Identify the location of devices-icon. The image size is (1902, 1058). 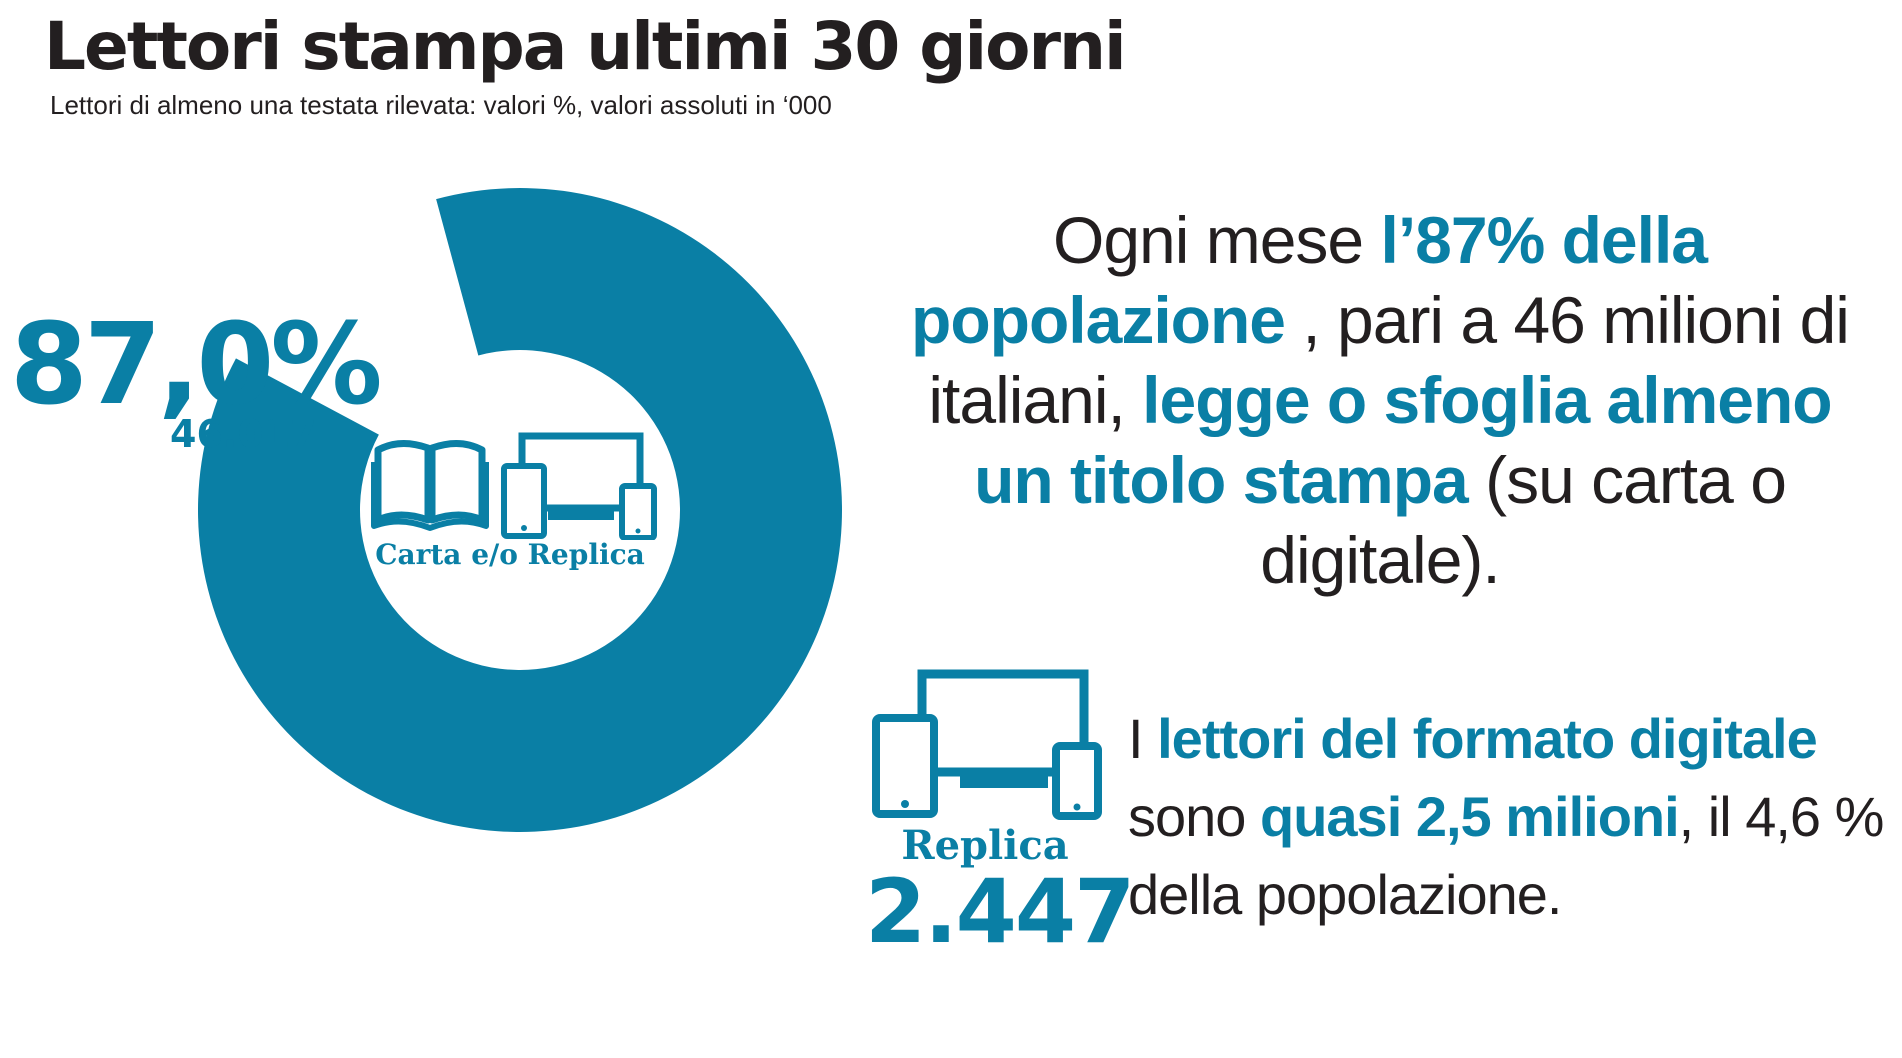
(579, 486).